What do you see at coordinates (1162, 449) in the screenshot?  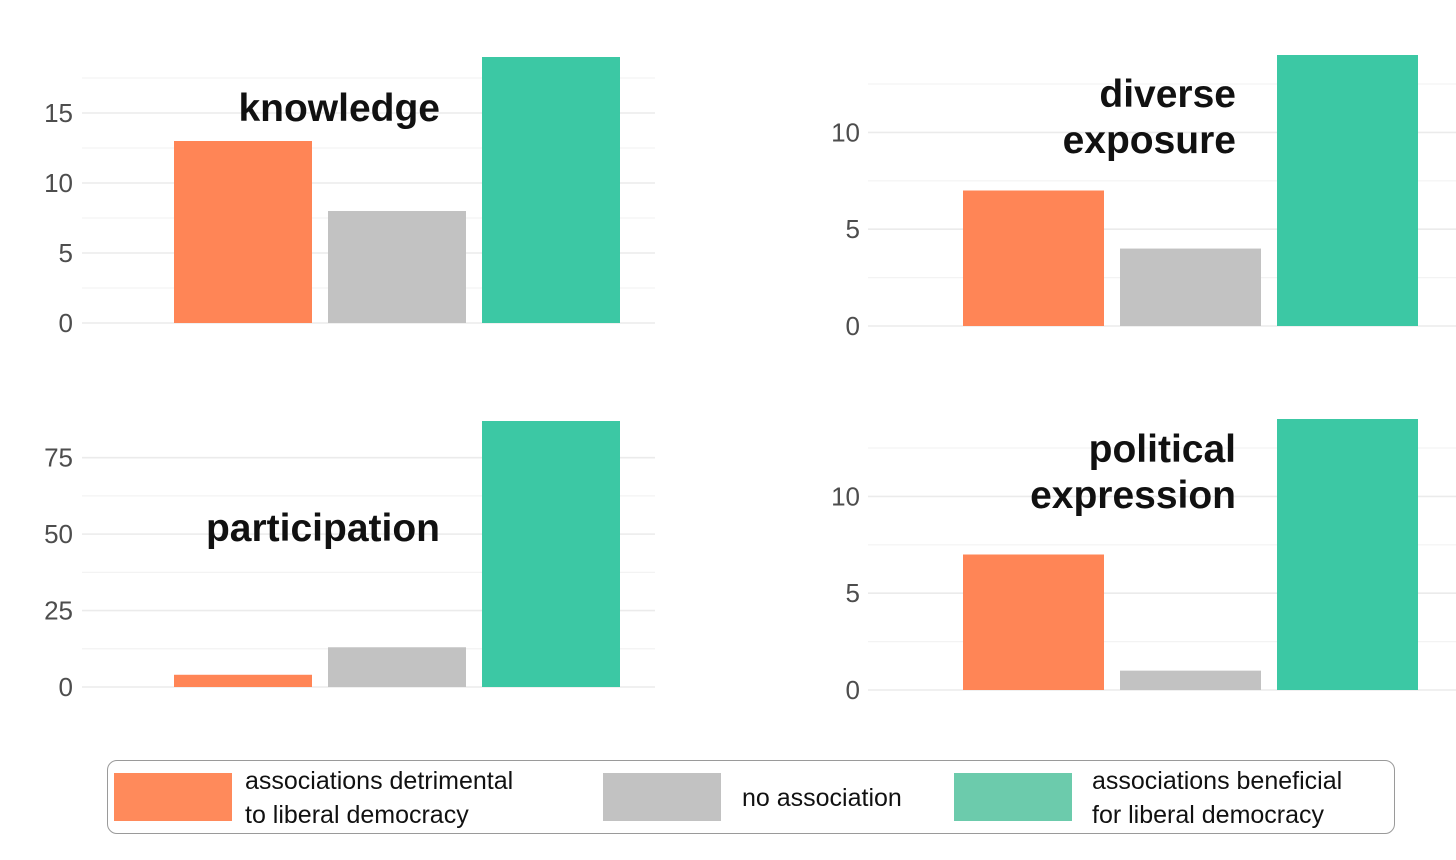 I see `panel-title-line: political` at bounding box center [1162, 449].